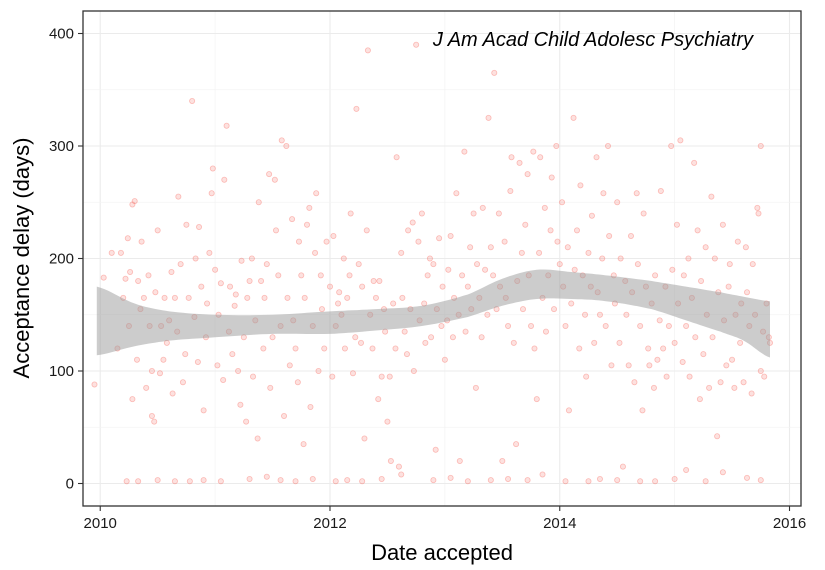 The height and width of the screenshot is (570, 825). Describe the element at coordinates (433, 313) in the screenshot. I see `confidence-band` at that location.